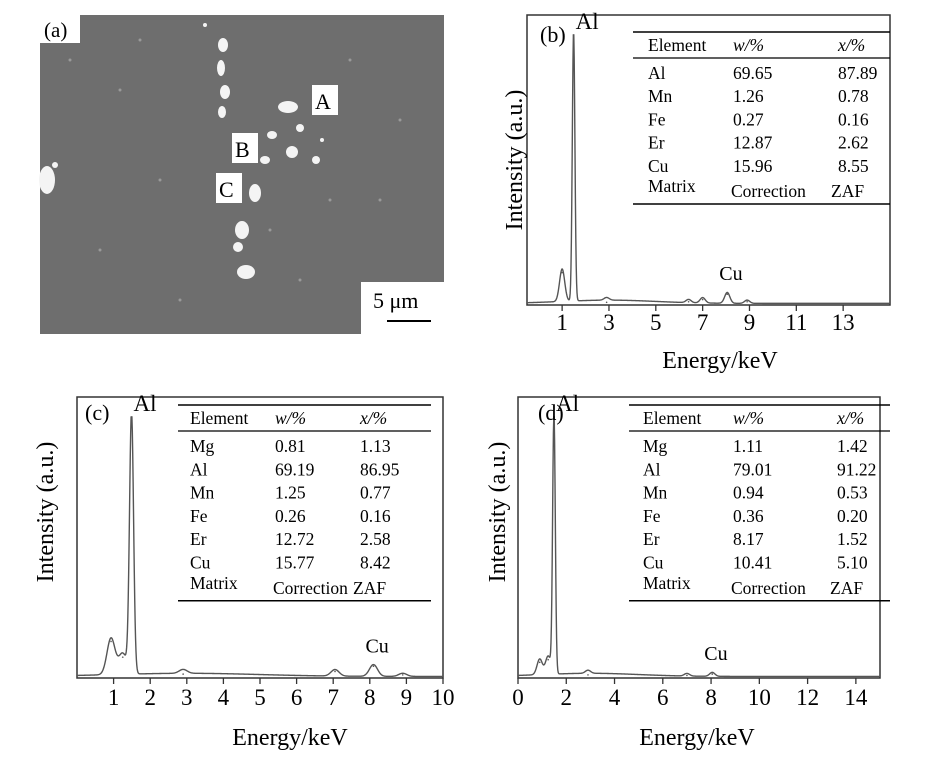 The image size is (933, 772). I want to click on table-cell: 15.96, so click(753, 166).